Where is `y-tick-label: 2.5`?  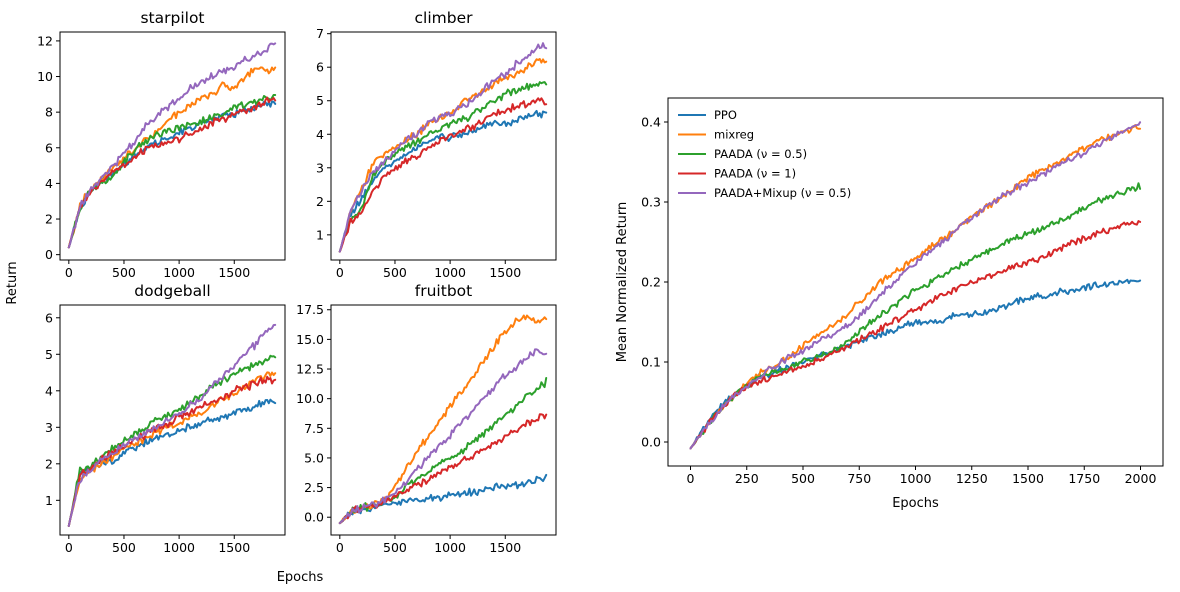
y-tick-label: 2.5 is located at coordinates (314, 487).